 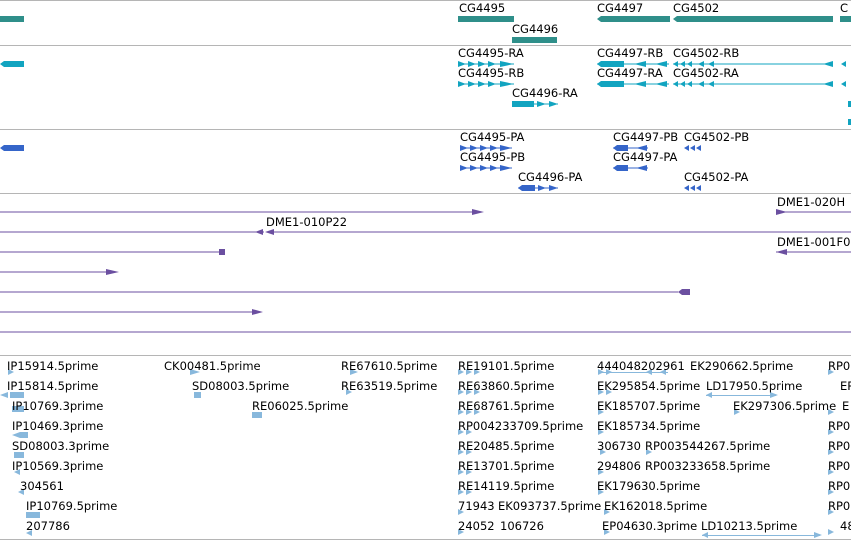 I want to click on transcript-bar, so click(x=12, y=64).